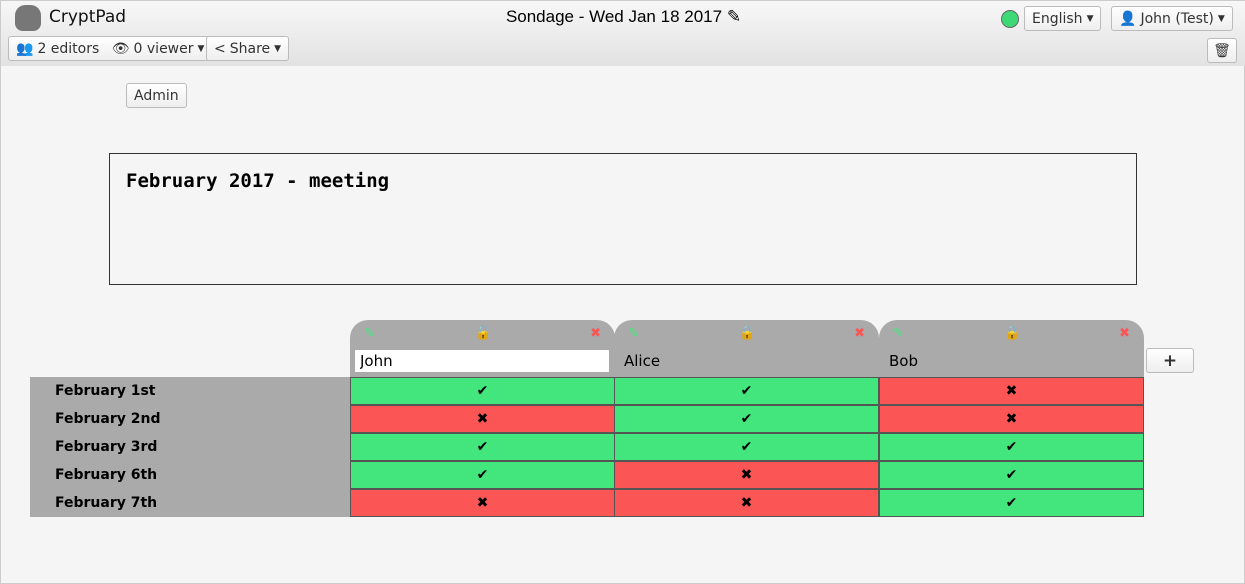  What do you see at coordinates (1010, 19) in the screenshot?
I see `connection-status-indicator` at bounding box center [1010, 19].